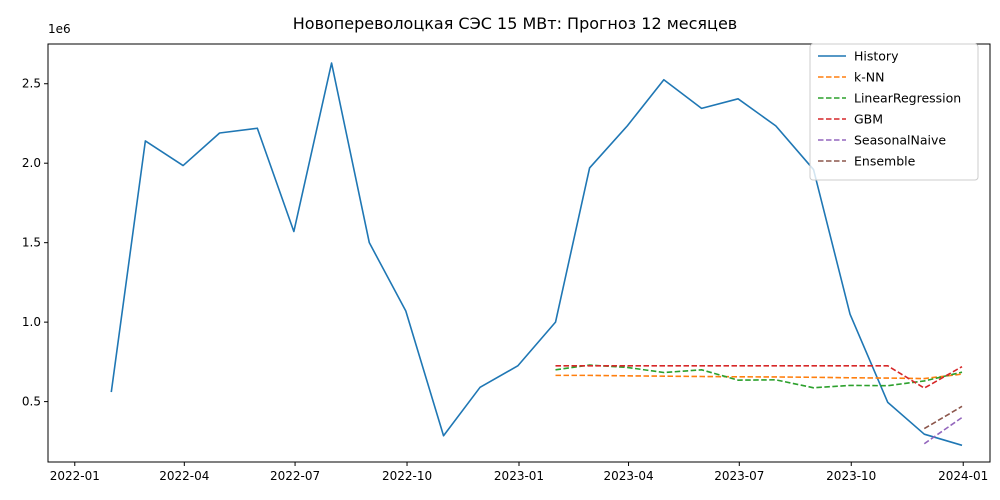  Describe the element at coordinates (31, 402) in the screenshot. I see `y-tick-label: 0.5` at that location.